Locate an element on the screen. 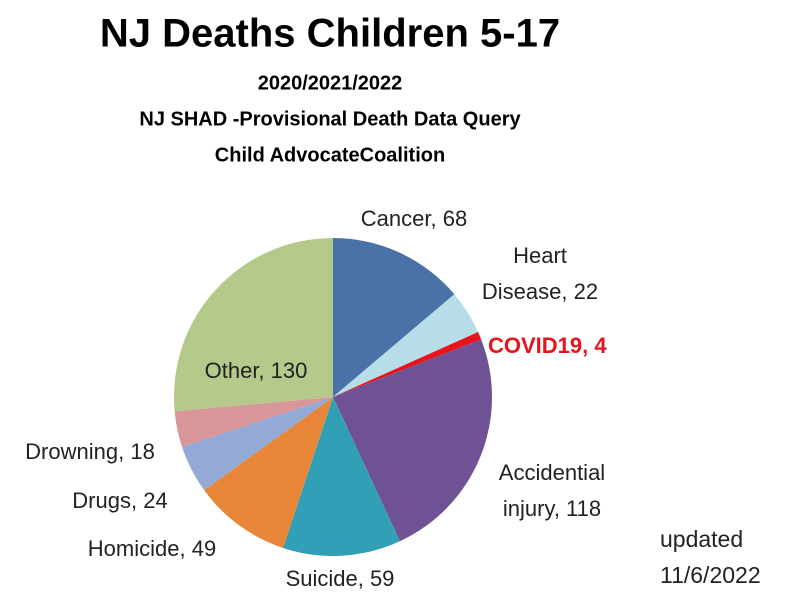 The width and height of the screenshot is (798, 592). subtitle: NJ SHAD -Provisional Death Data Query is located at coordinates (330, 119).